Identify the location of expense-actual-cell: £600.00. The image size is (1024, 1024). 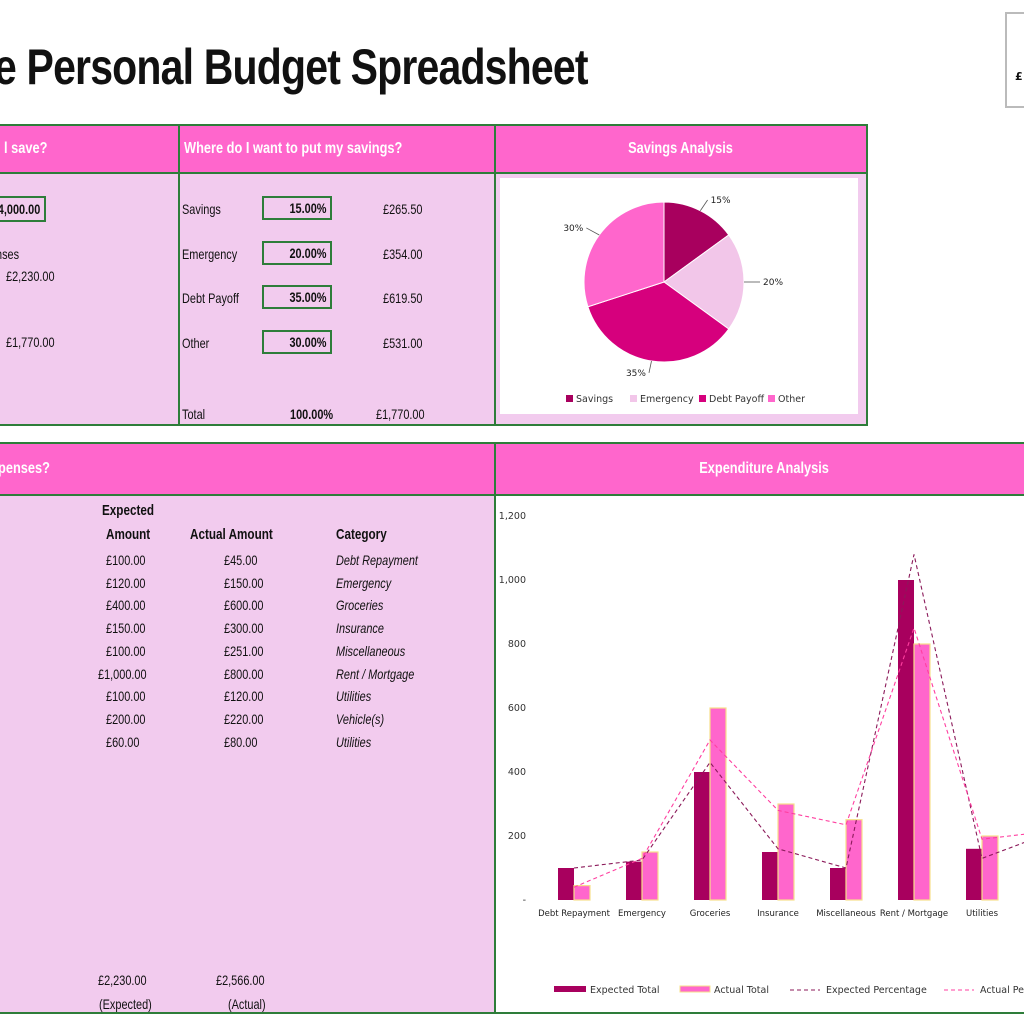
(244, 605).